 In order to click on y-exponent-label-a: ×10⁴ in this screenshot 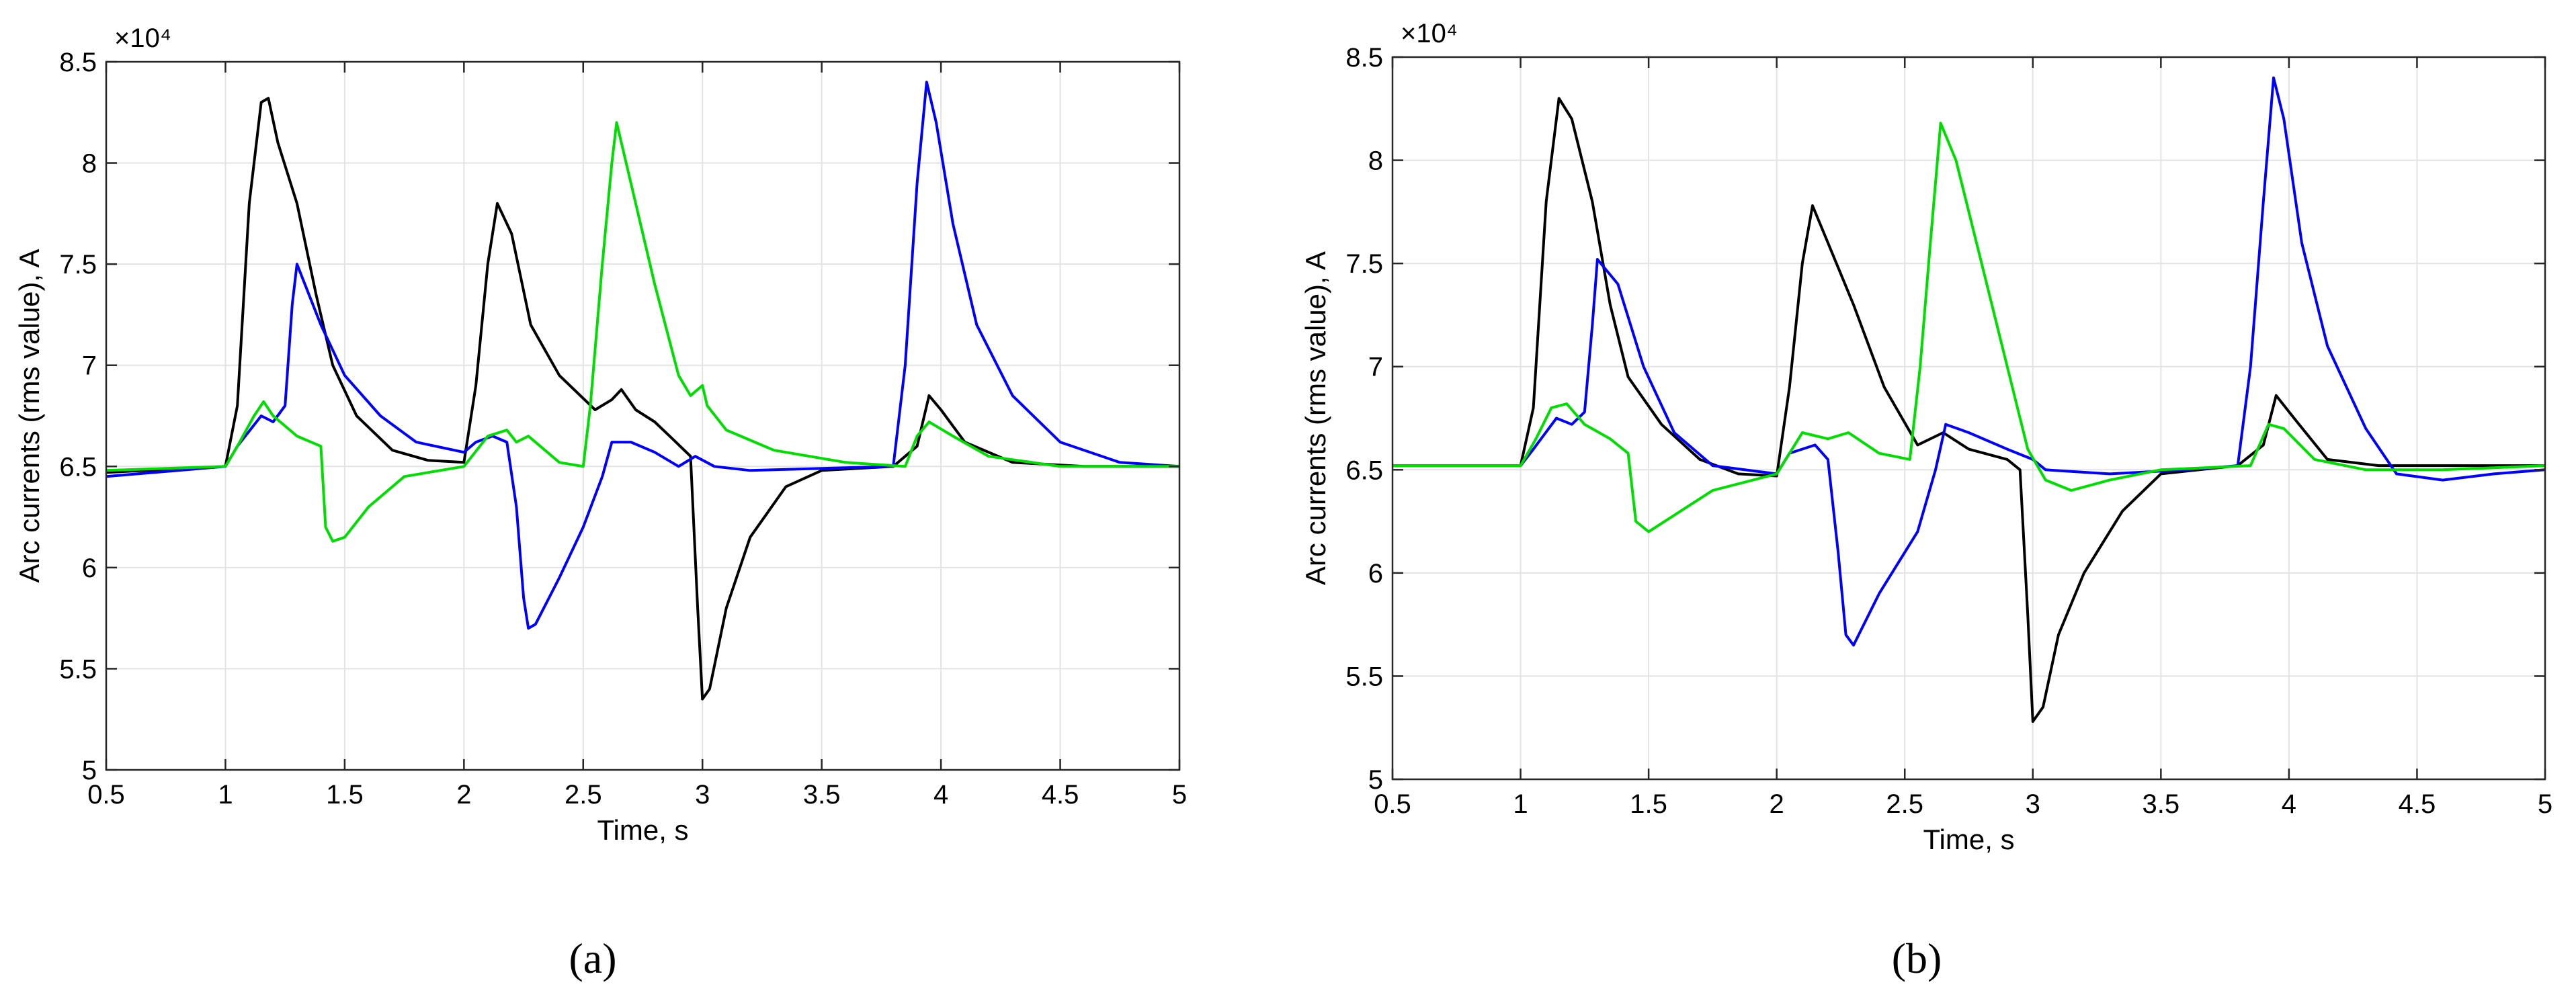, I will do `click(142, 38)`.